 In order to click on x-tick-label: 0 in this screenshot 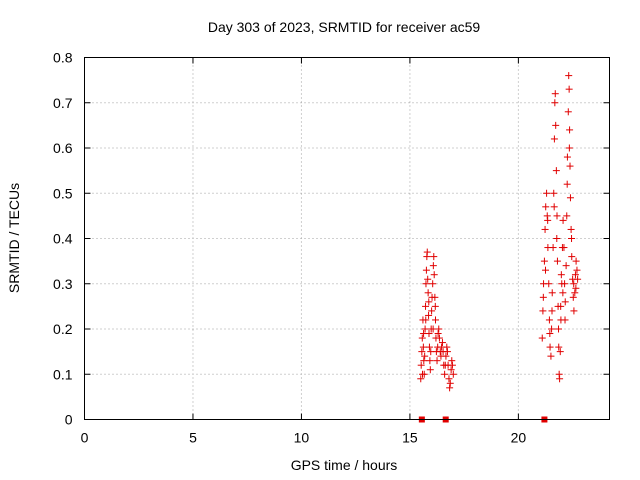, I will do `click(85, 438)`.